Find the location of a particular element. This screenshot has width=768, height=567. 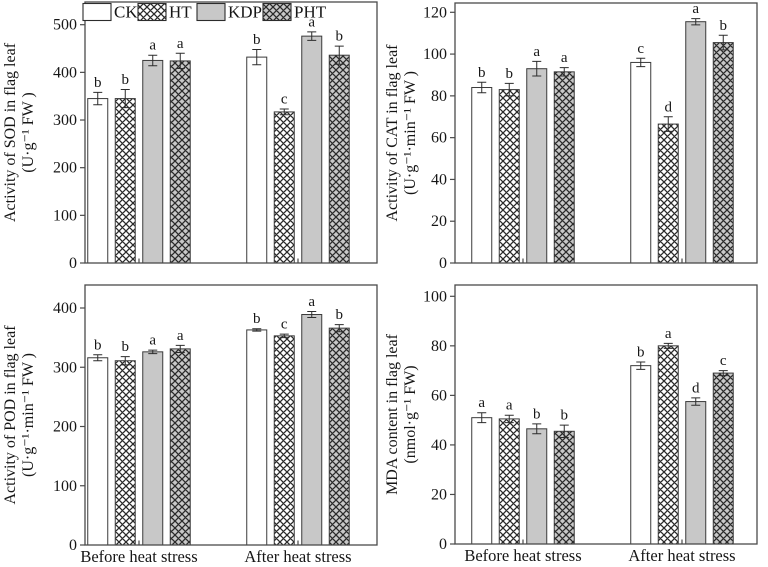

y-tick-label: 20 is located at coordinates (439, 494).